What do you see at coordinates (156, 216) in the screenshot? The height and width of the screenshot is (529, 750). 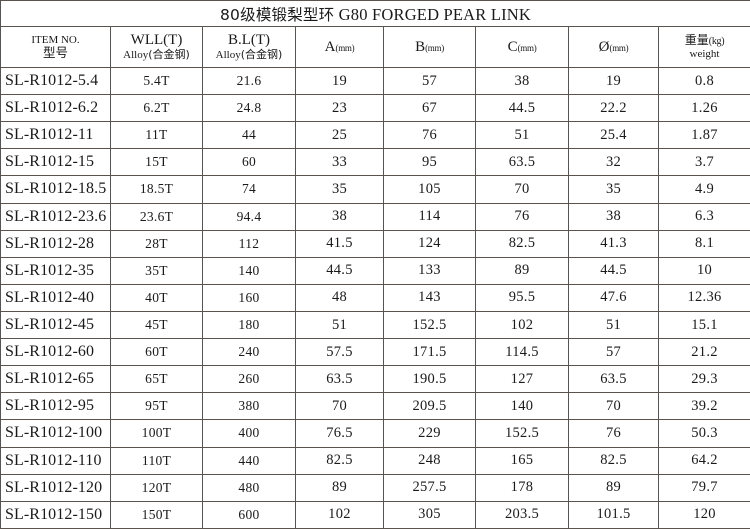 I see `cell-wll: 23.6T` at bounding box center [156, 216].